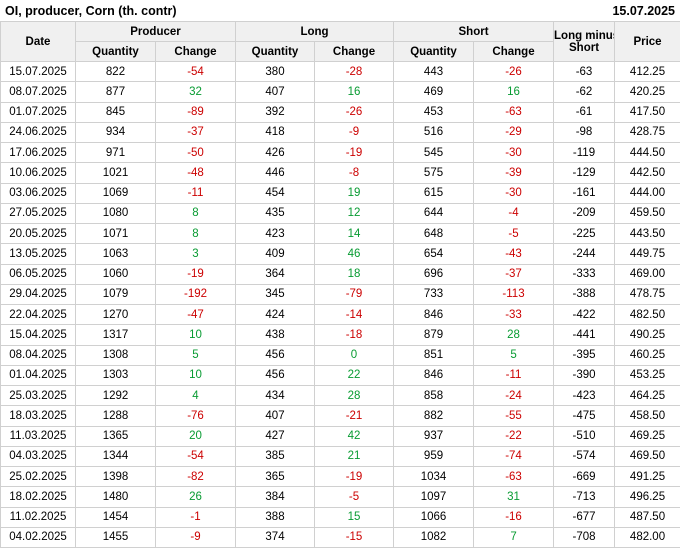  I want to click on table-row: 01.04.2025 1303 10 456 22 846 -11 -390 453.25, so click(340, 375).